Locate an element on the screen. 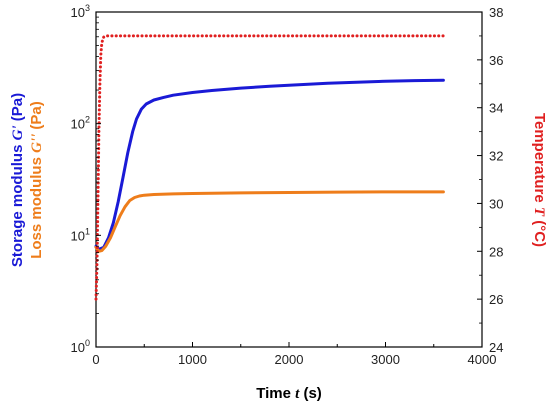 The width and height of the screenshot is (550, 409). x-axis-title: Time t (s) is located at coordinates (289, 393).